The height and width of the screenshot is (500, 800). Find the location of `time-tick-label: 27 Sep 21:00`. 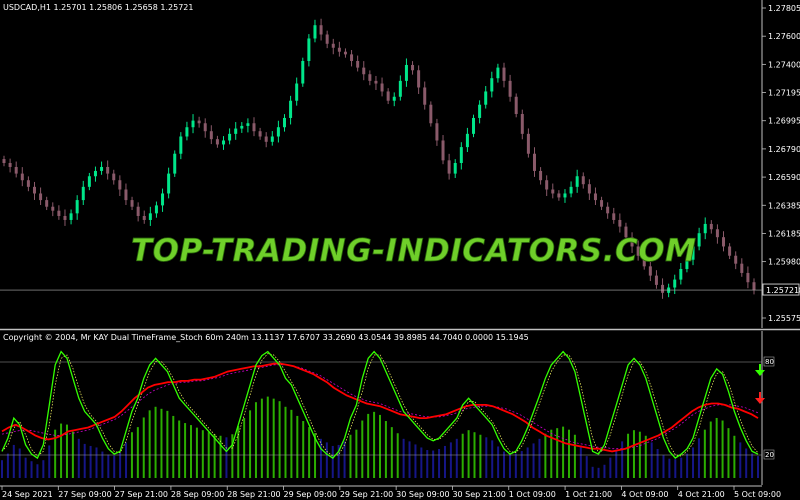

time-tick-label: 27 Sep 21:00 is located at coordinates (141, 494).